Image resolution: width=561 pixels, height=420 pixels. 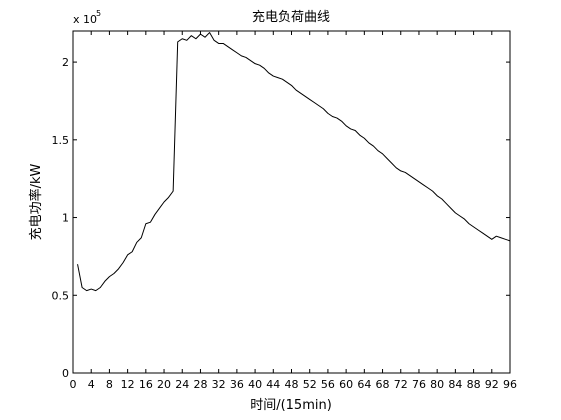 I want to click on y-scale-base: x 10, so click(x=85, y=19).